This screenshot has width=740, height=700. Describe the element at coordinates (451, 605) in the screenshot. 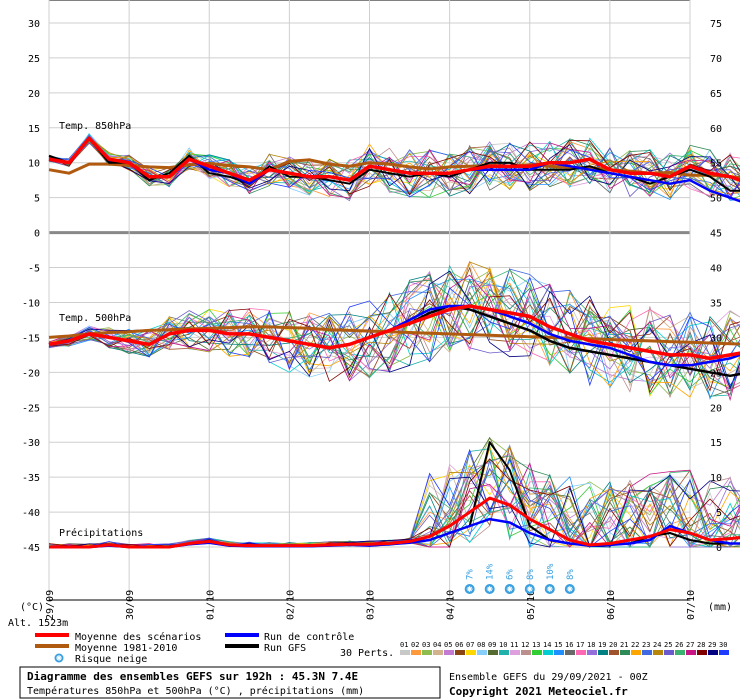

I see `x-tick-label: 04/10` at that location.